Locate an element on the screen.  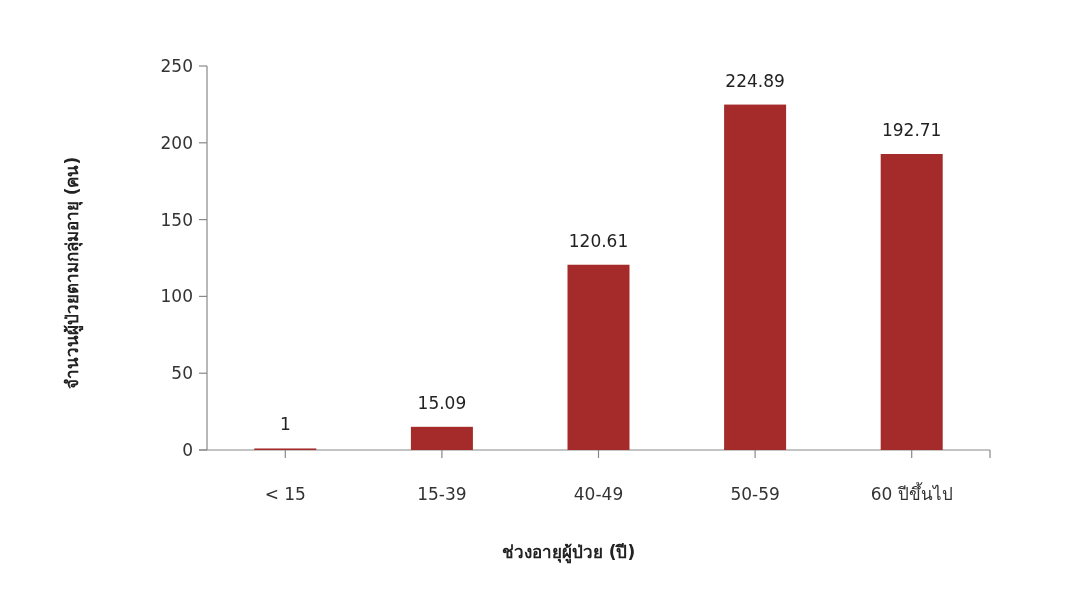
x-axis-title: ช่วงอายุผู้ป่วย (ปี) is located at coordinates (568, 553).